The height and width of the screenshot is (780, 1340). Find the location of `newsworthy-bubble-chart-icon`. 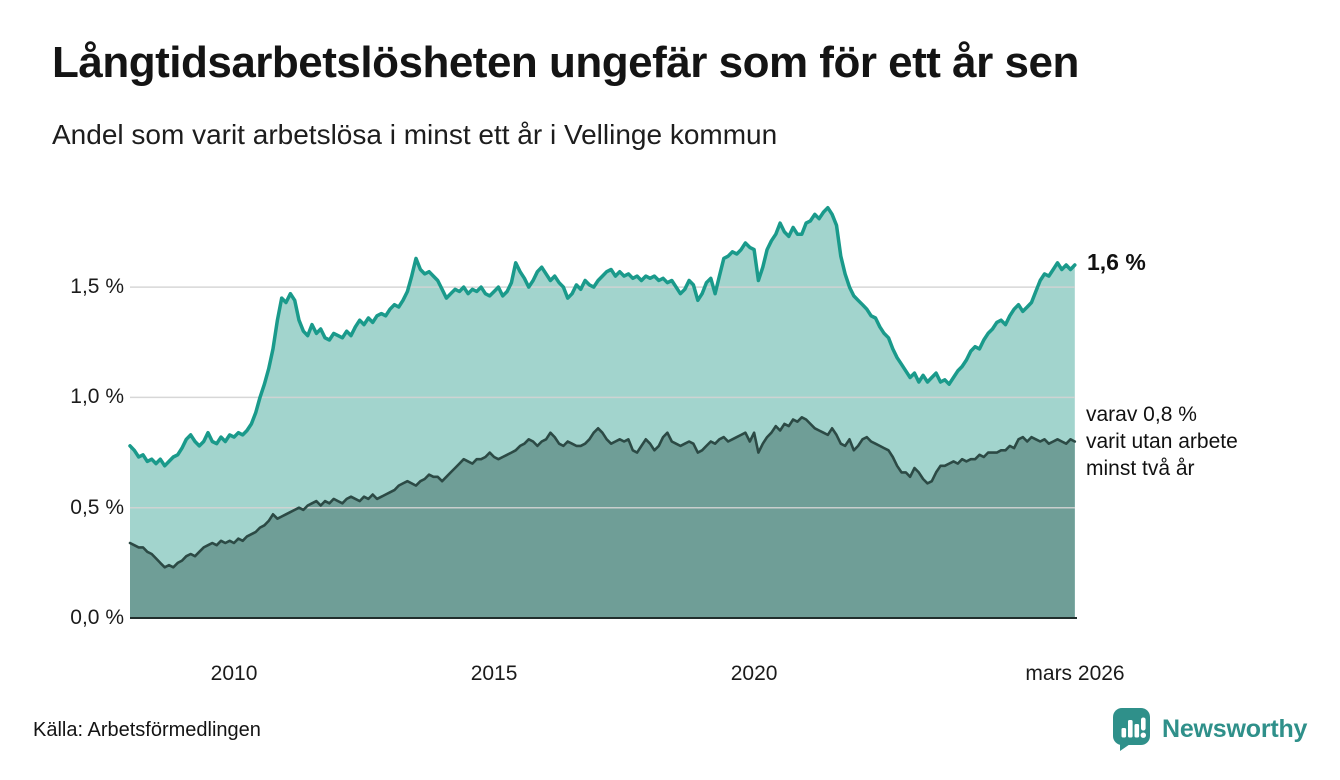

newsworthy-bubble-chart-icon is located at coordinates (1131, 729).